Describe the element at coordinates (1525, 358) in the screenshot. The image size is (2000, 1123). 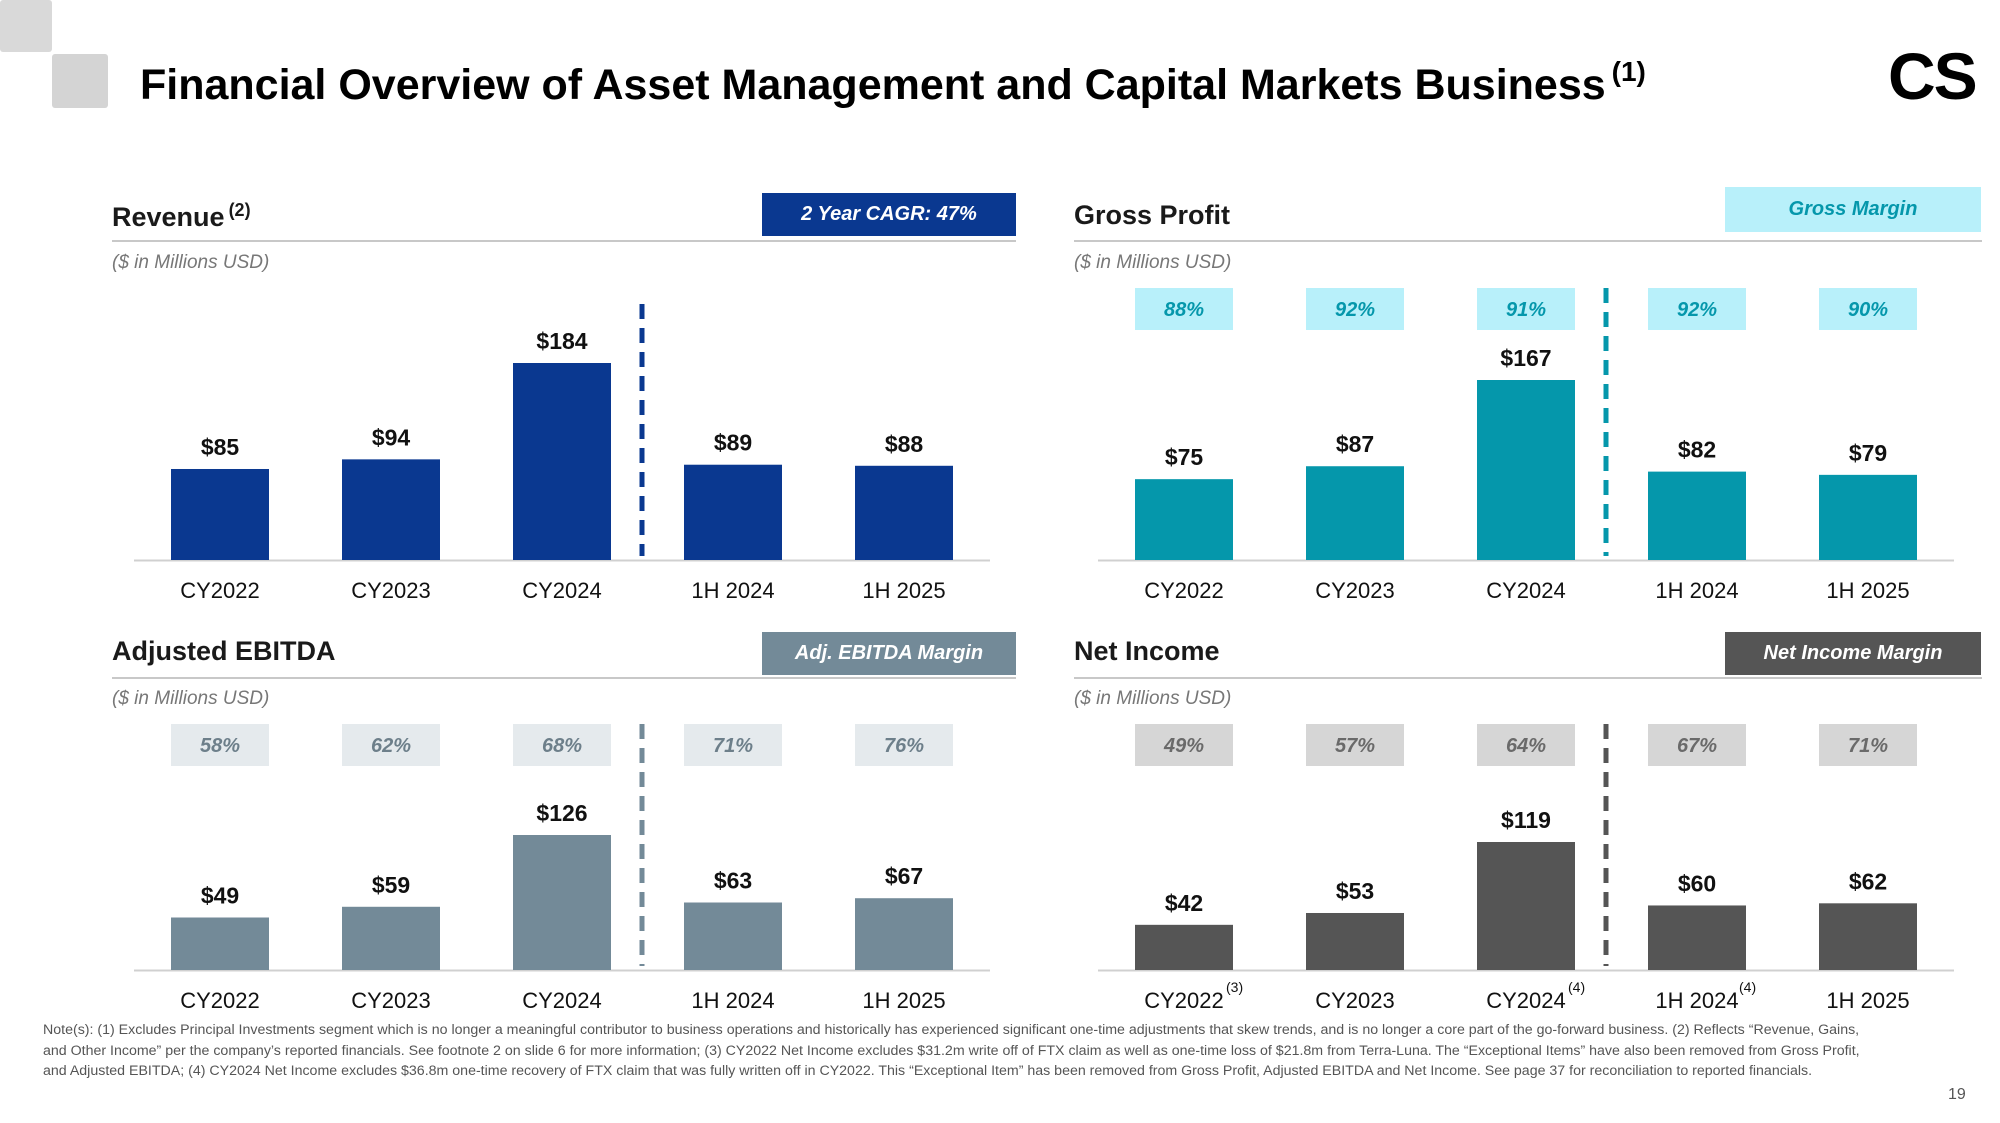
I see `value-label-gross_profit-2: $167` at that location.